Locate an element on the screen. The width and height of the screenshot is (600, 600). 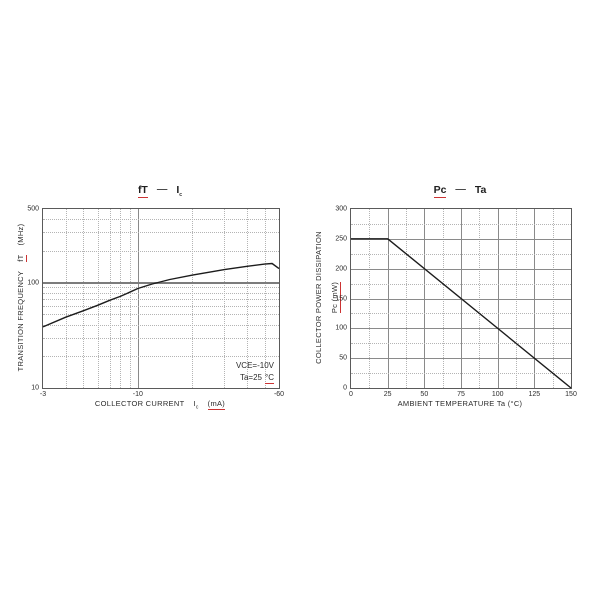
right-plot-area: 0 25 50 75 100 125 150 0 50 100 150 200 250 300 is located at coordinates (456, 302).